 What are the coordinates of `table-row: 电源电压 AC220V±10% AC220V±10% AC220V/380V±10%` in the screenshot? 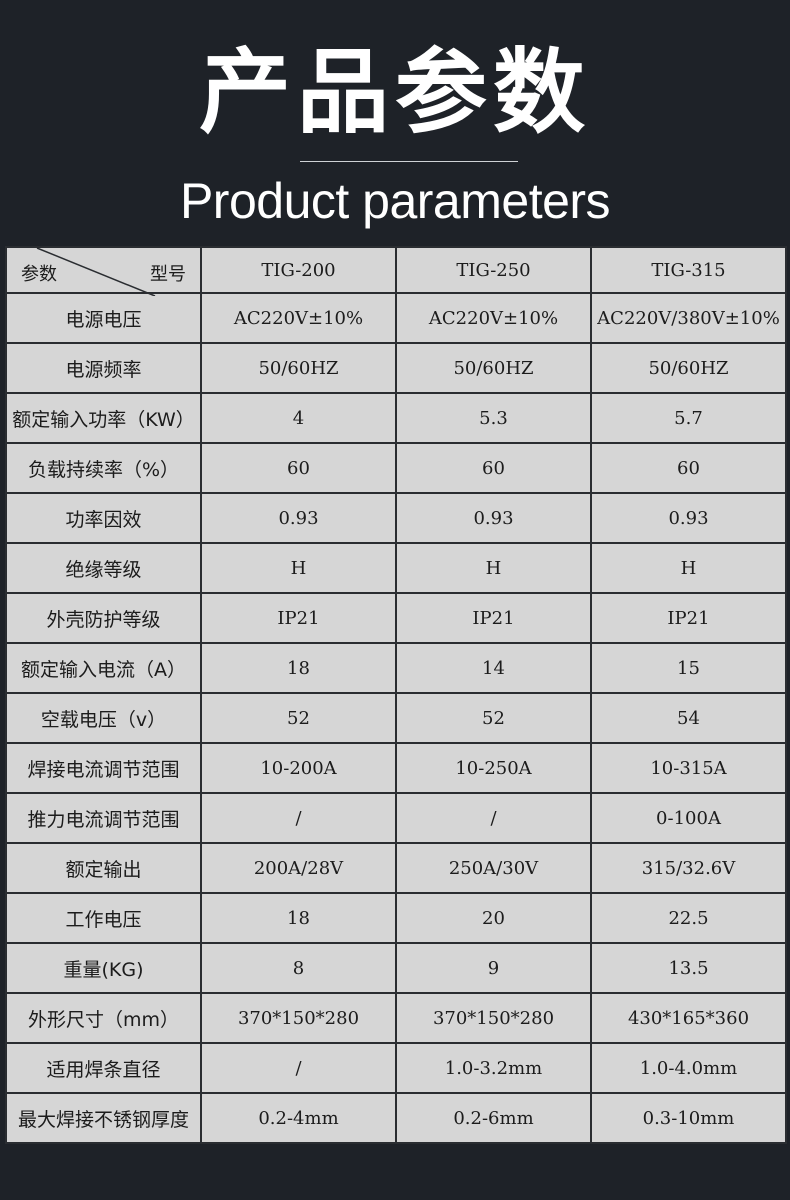 It's located at (396, 318).